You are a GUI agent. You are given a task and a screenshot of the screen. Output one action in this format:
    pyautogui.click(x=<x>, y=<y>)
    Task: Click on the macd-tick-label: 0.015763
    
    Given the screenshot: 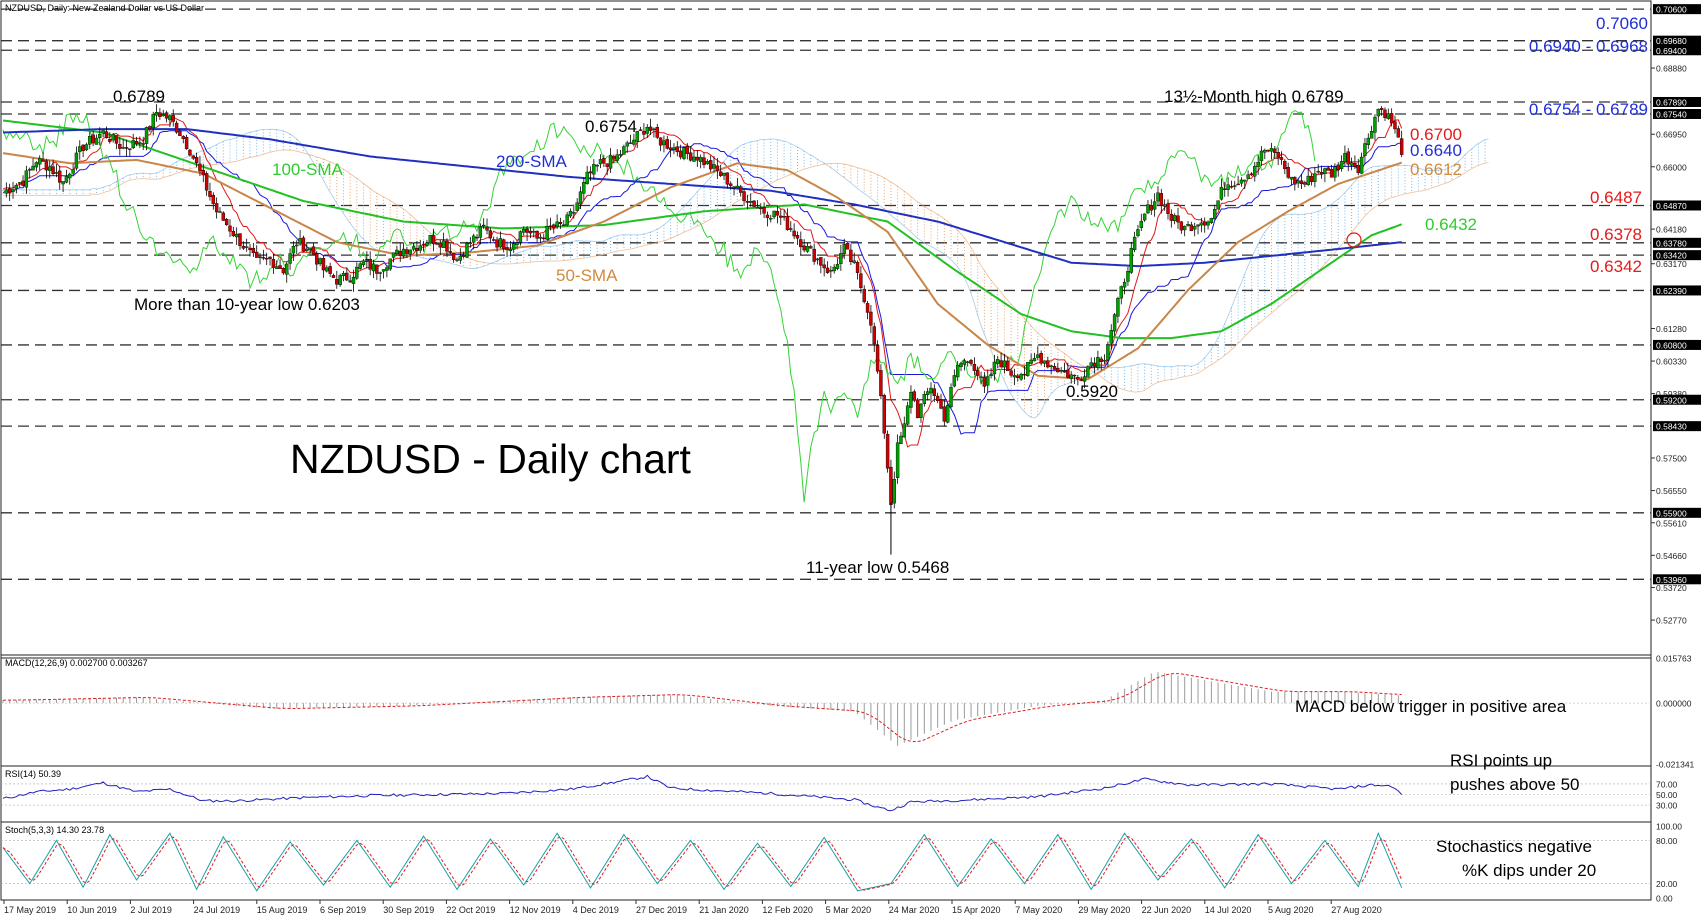 What is the action you would take?
    pyautogui.click(x=1674, y=659)
    